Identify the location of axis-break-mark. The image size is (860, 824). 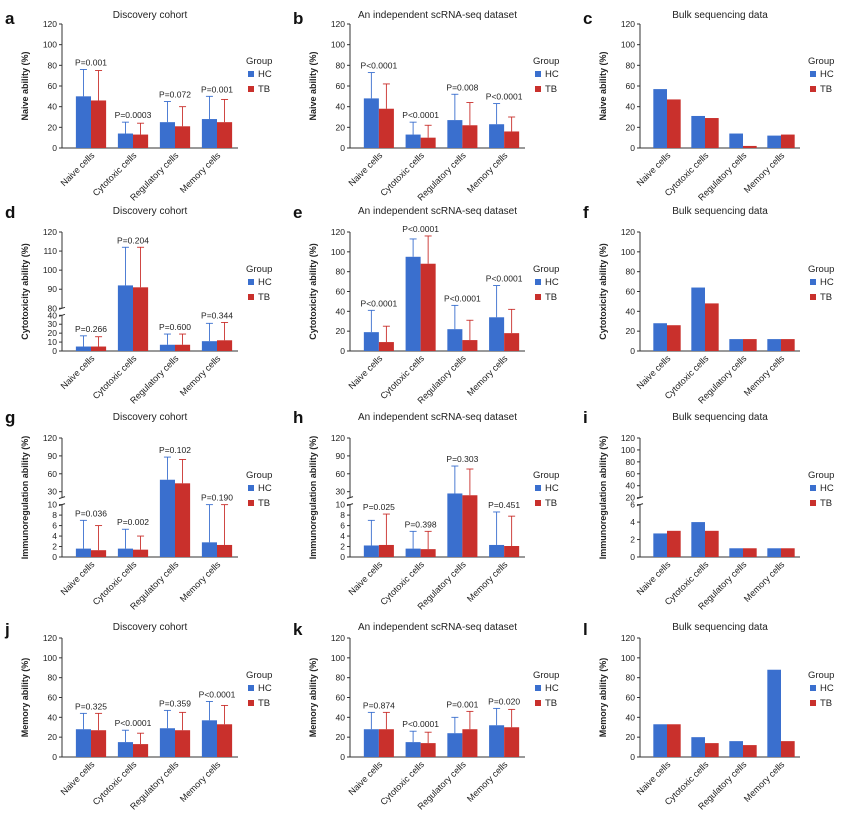
(350, 498).